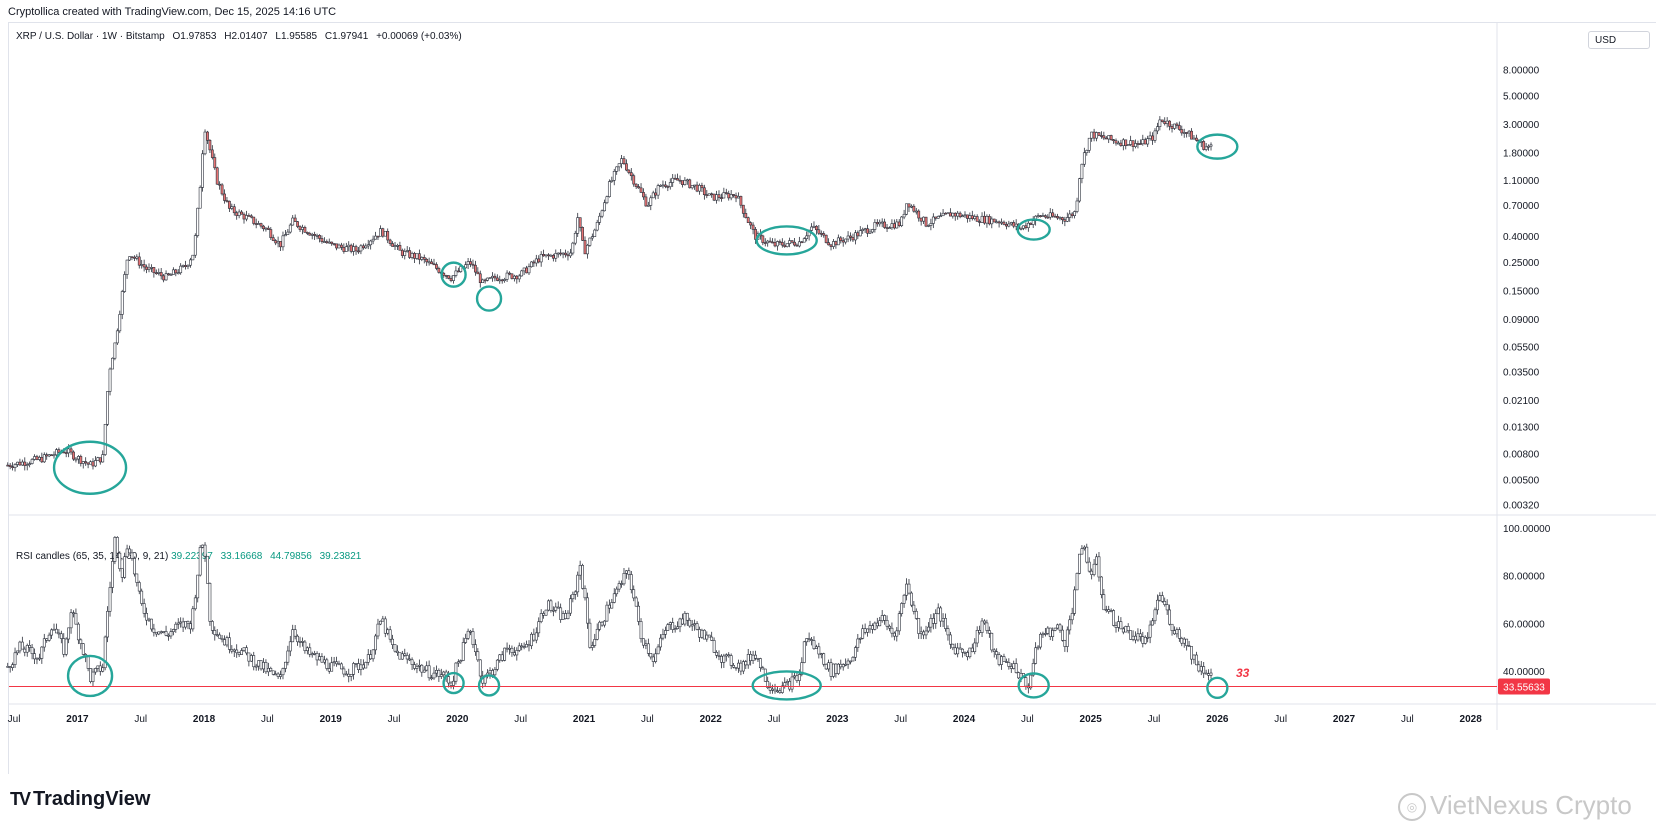 This screenshot has height=828, width=1657. I want to click on currency-selector: USD, so click(1619, 40).